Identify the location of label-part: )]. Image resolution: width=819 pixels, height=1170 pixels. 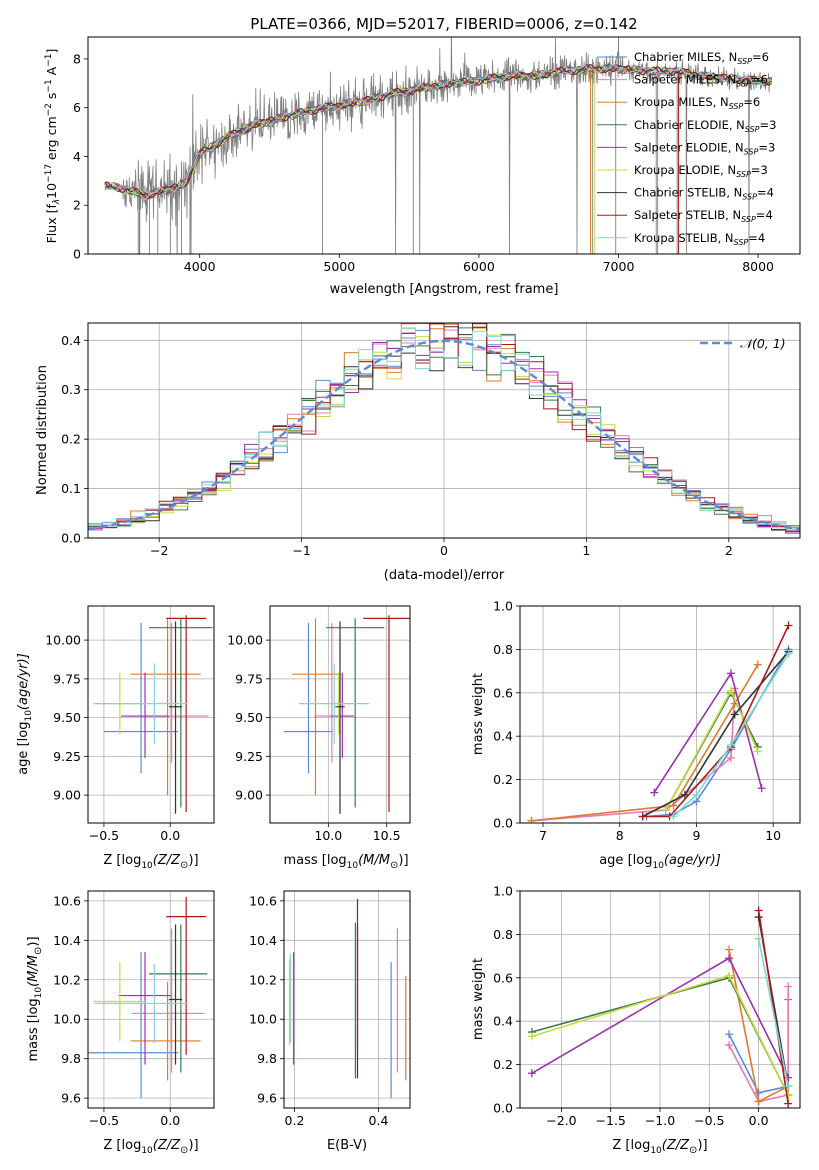
(193, 1145).